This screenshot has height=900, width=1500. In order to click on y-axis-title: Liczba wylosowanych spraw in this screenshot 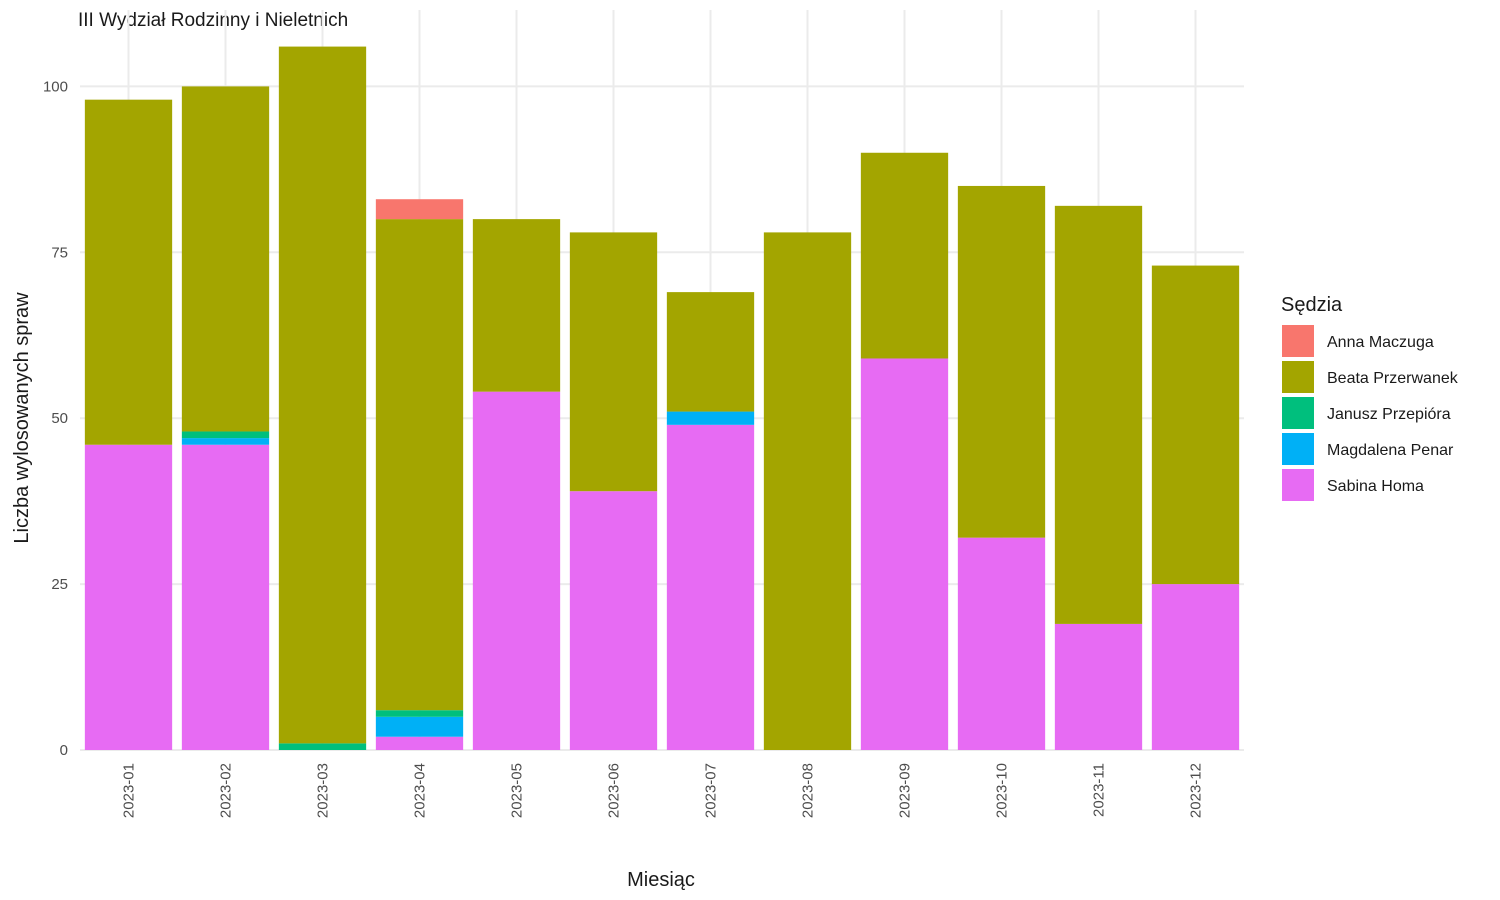, I will do `click(22, 418)`.